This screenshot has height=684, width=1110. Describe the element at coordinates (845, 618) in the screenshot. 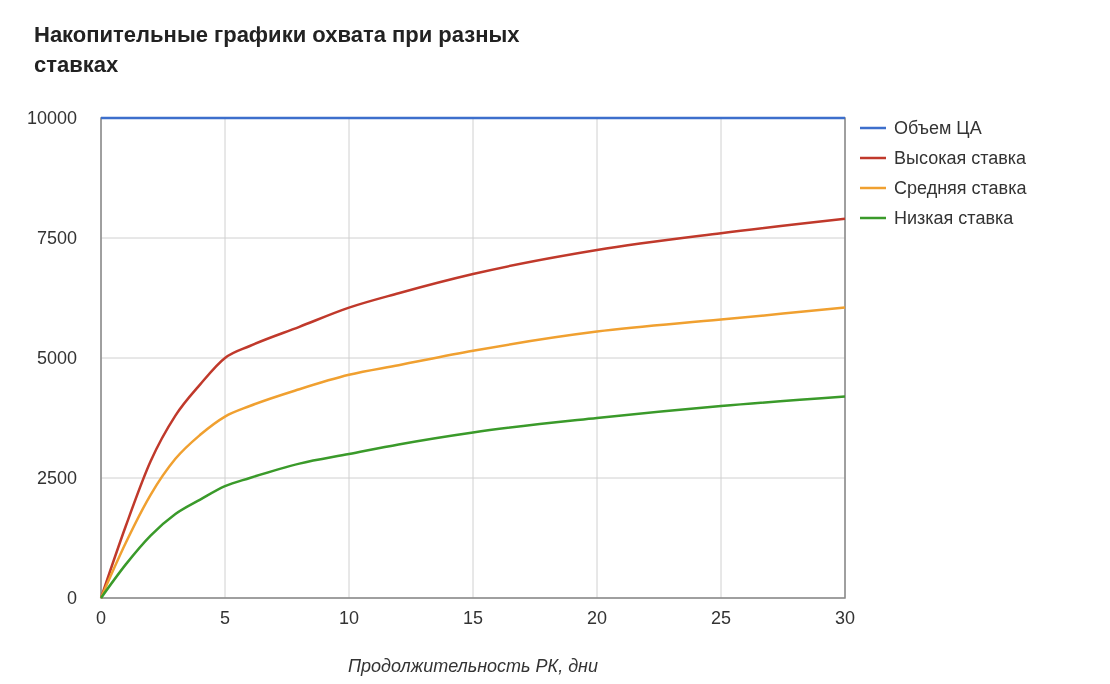

I see `x-tick-label: 30` at that location.